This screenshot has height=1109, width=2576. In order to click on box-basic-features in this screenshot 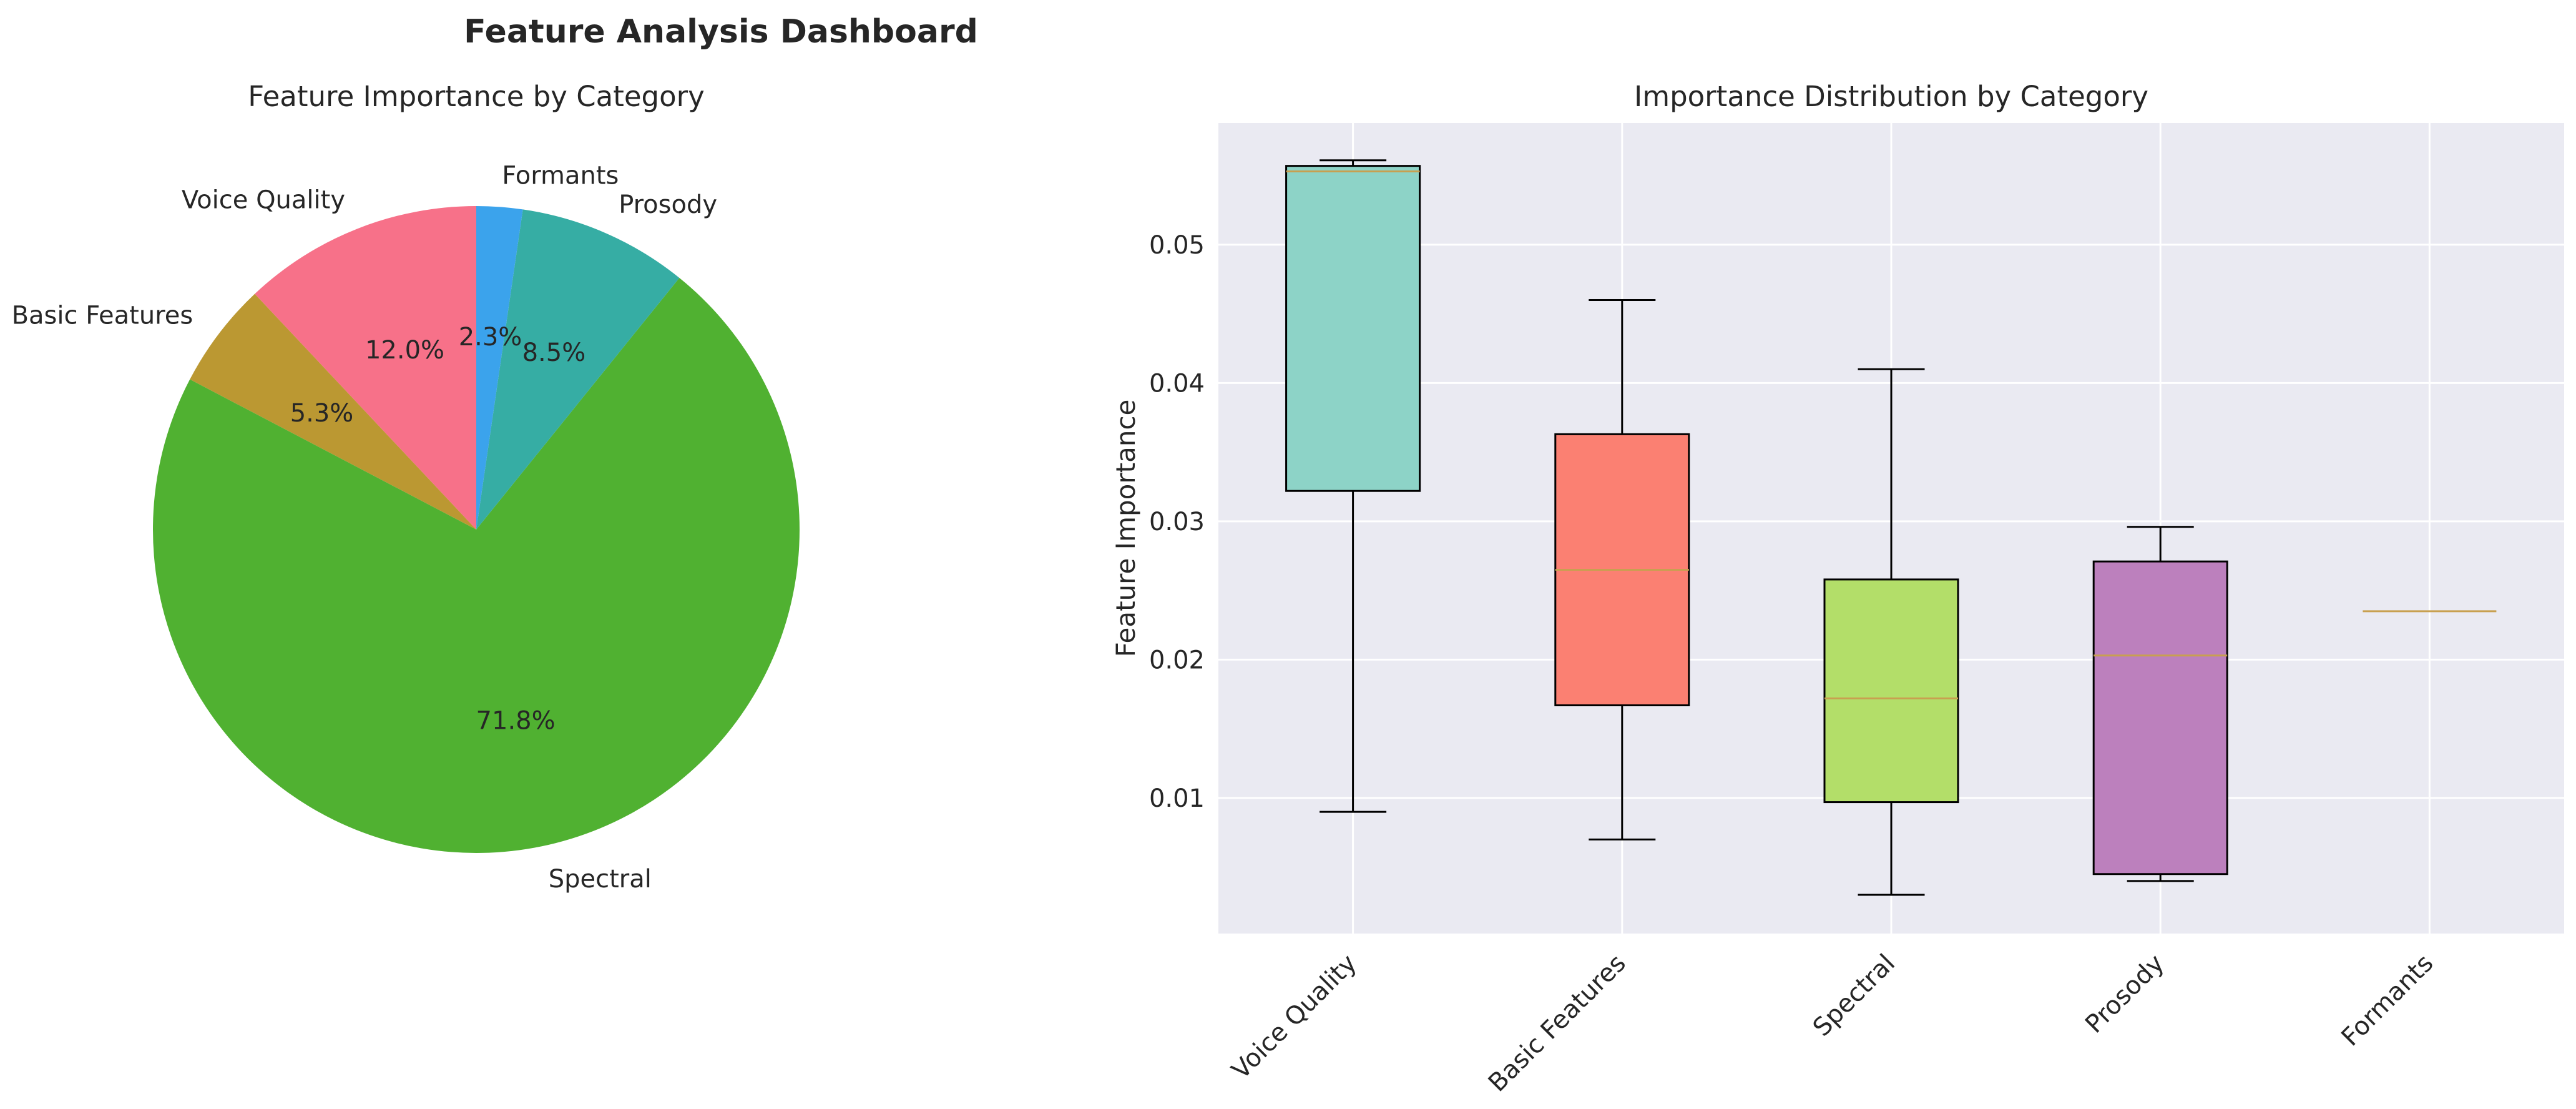, I will do `click(1622, 569)`.